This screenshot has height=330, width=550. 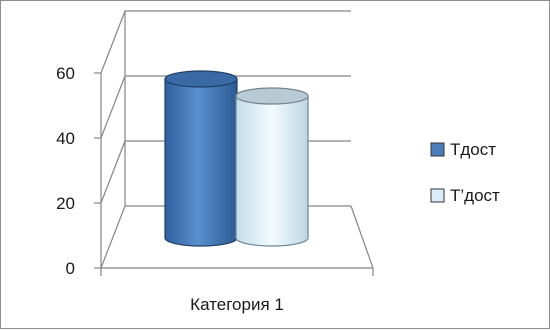 I want to click on x-category-label: Категория 1, so click(x=237, y=304).